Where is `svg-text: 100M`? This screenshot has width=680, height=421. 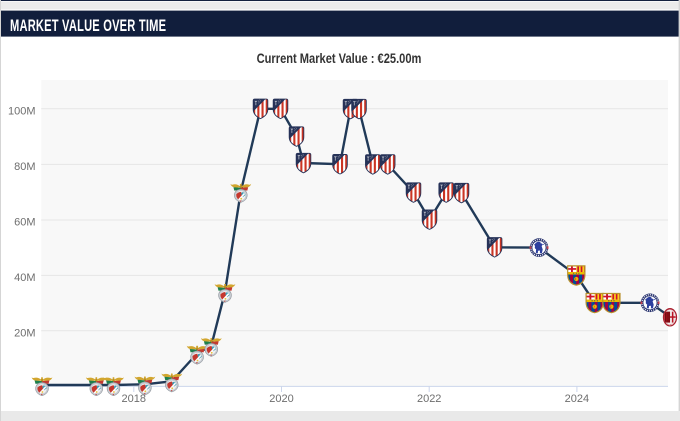
svg-text: 100M is located at coordinates (22, 112).